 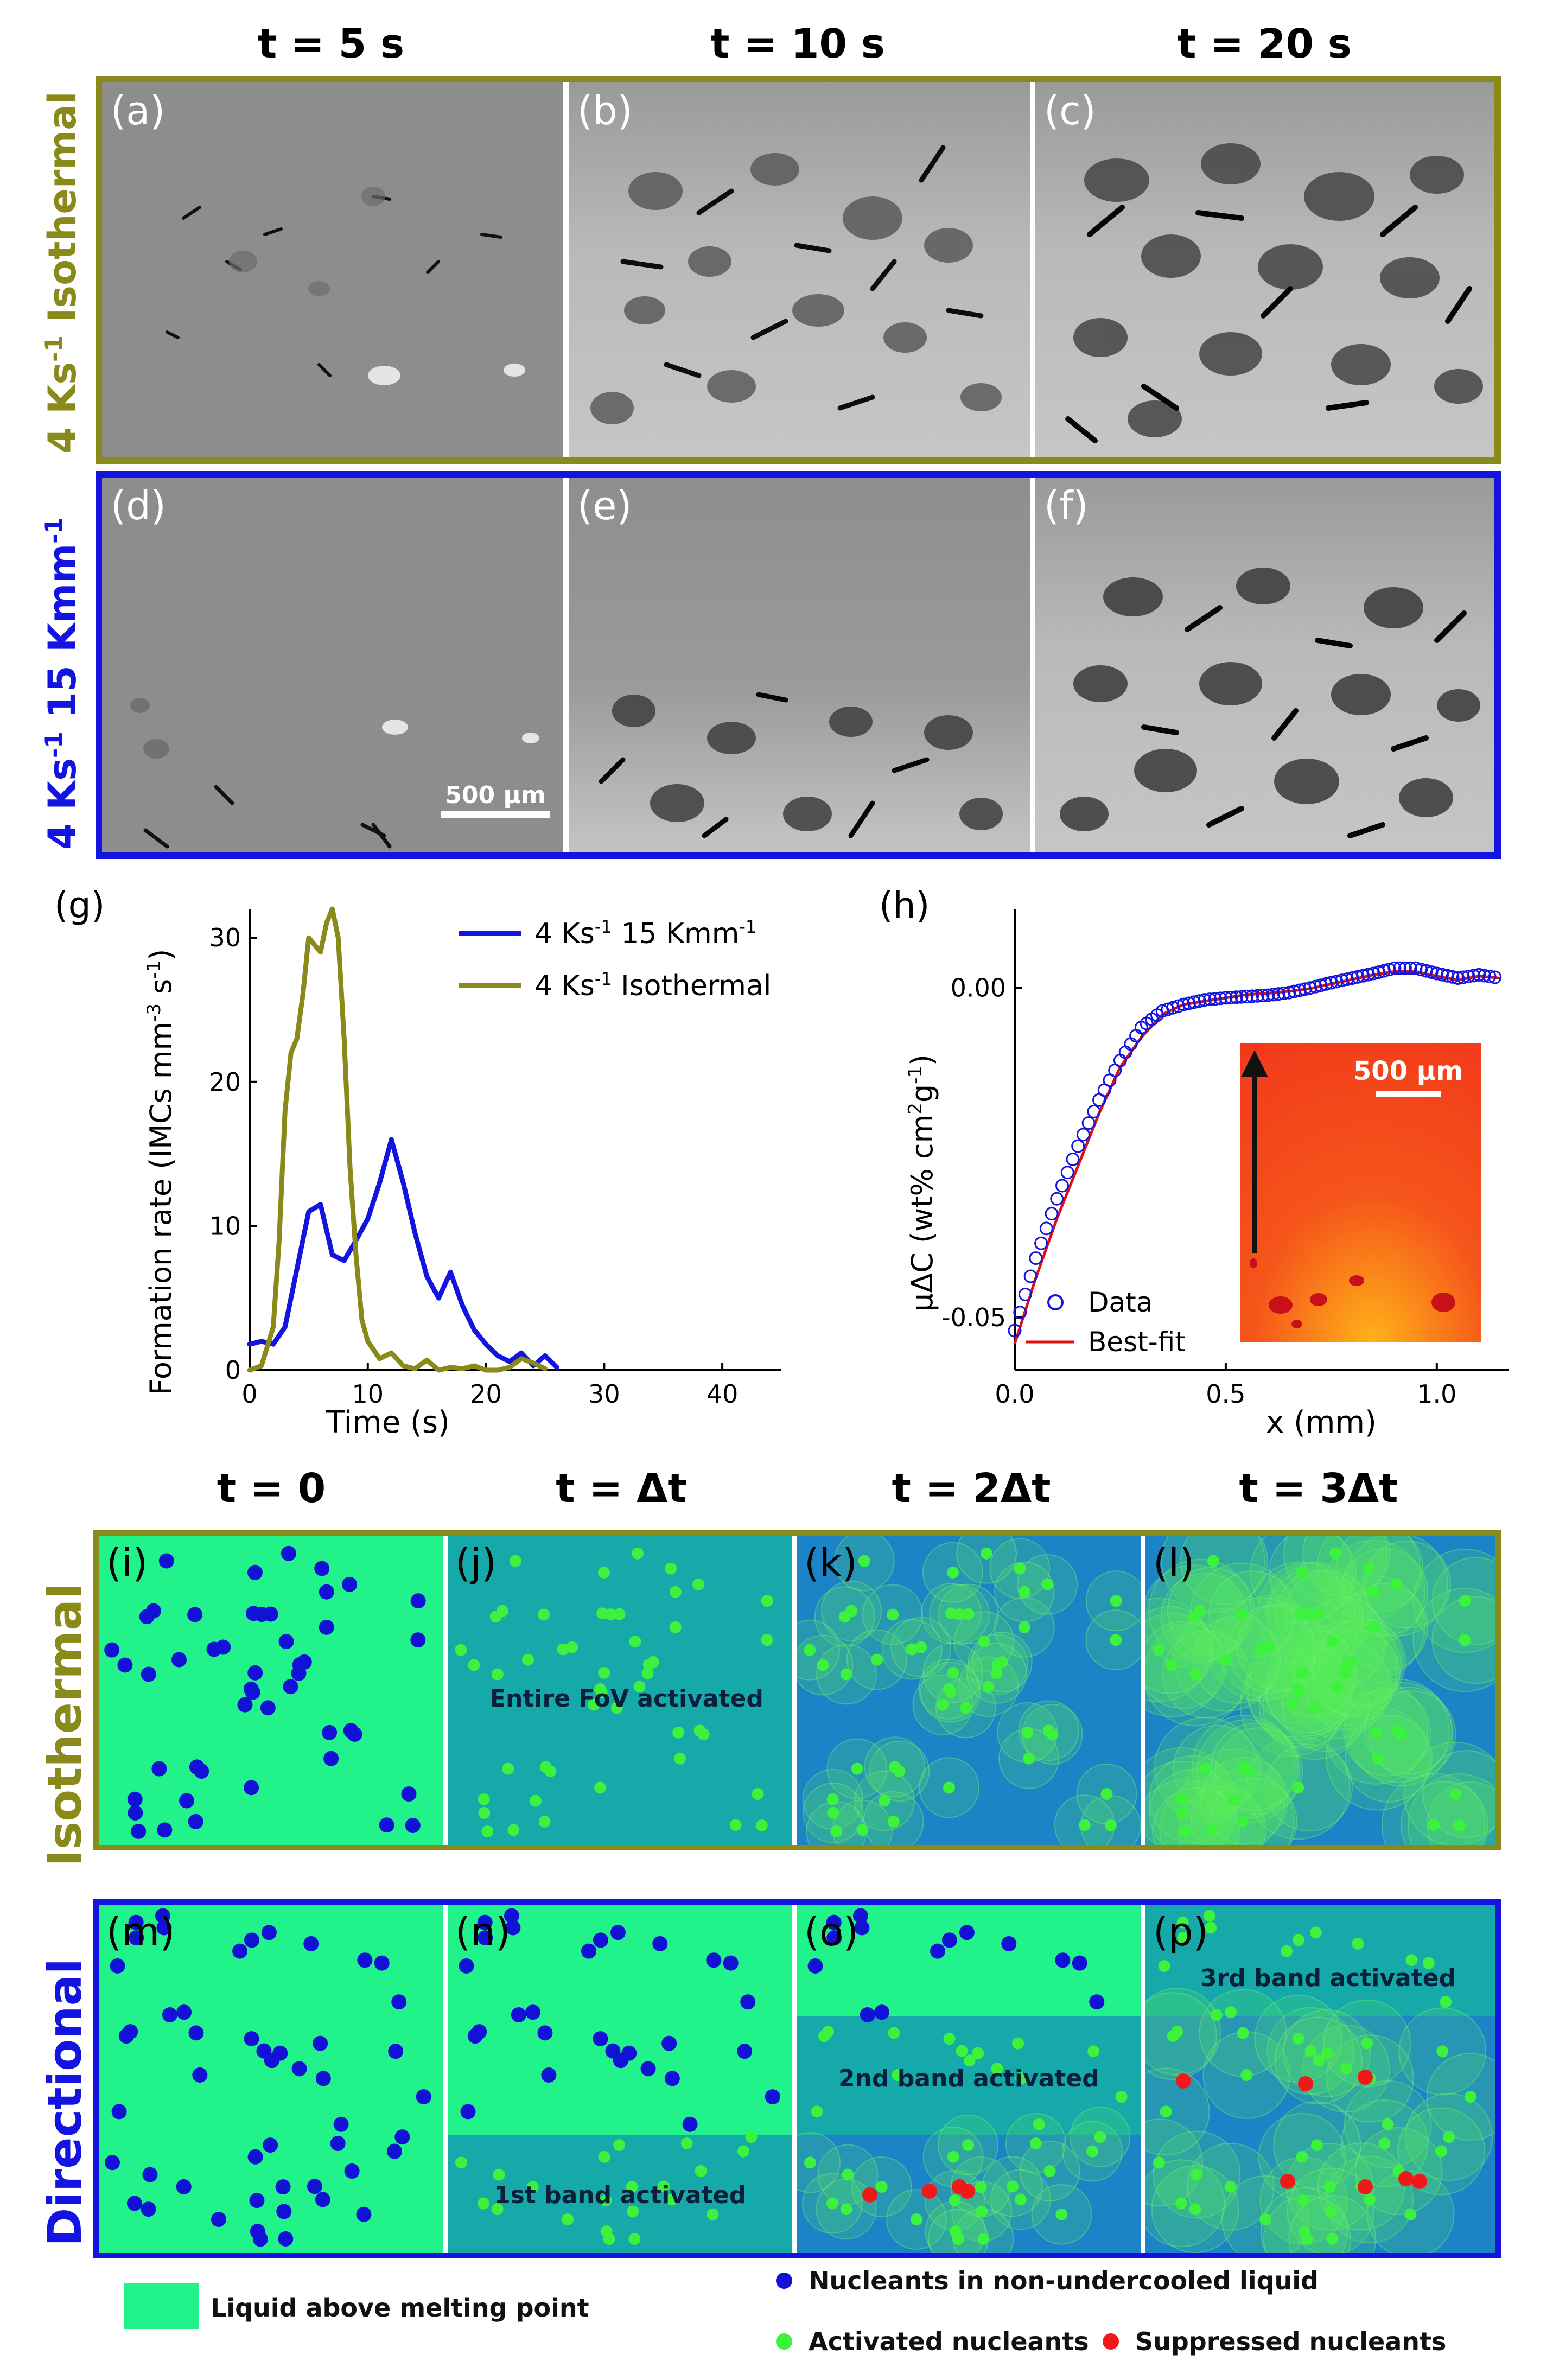 I want to click on chart-h-ylabel: µΔC (wt% cm2g-1), so click(x=922, y=1183).